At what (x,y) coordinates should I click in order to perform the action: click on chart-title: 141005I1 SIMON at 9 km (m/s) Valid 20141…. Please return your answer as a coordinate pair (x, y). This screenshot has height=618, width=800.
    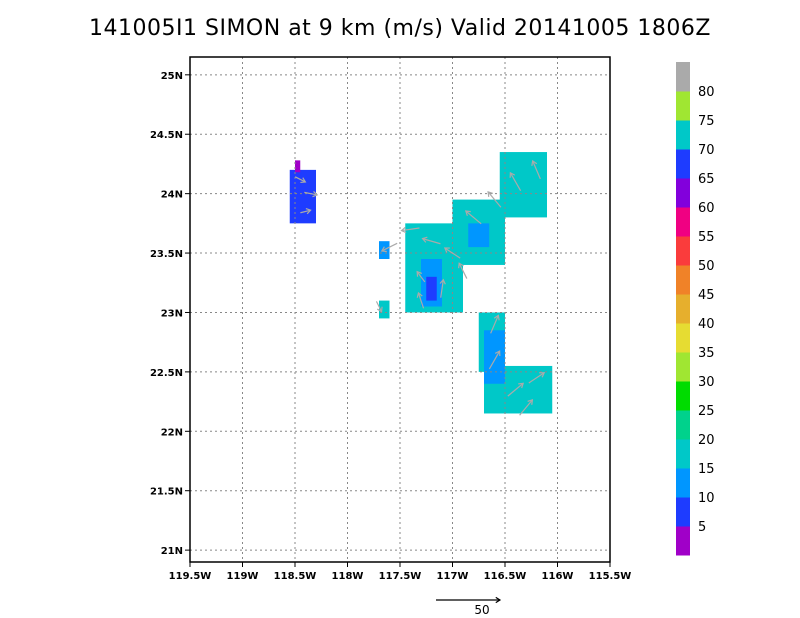
    Looking at the image, I should click on (400, 28).